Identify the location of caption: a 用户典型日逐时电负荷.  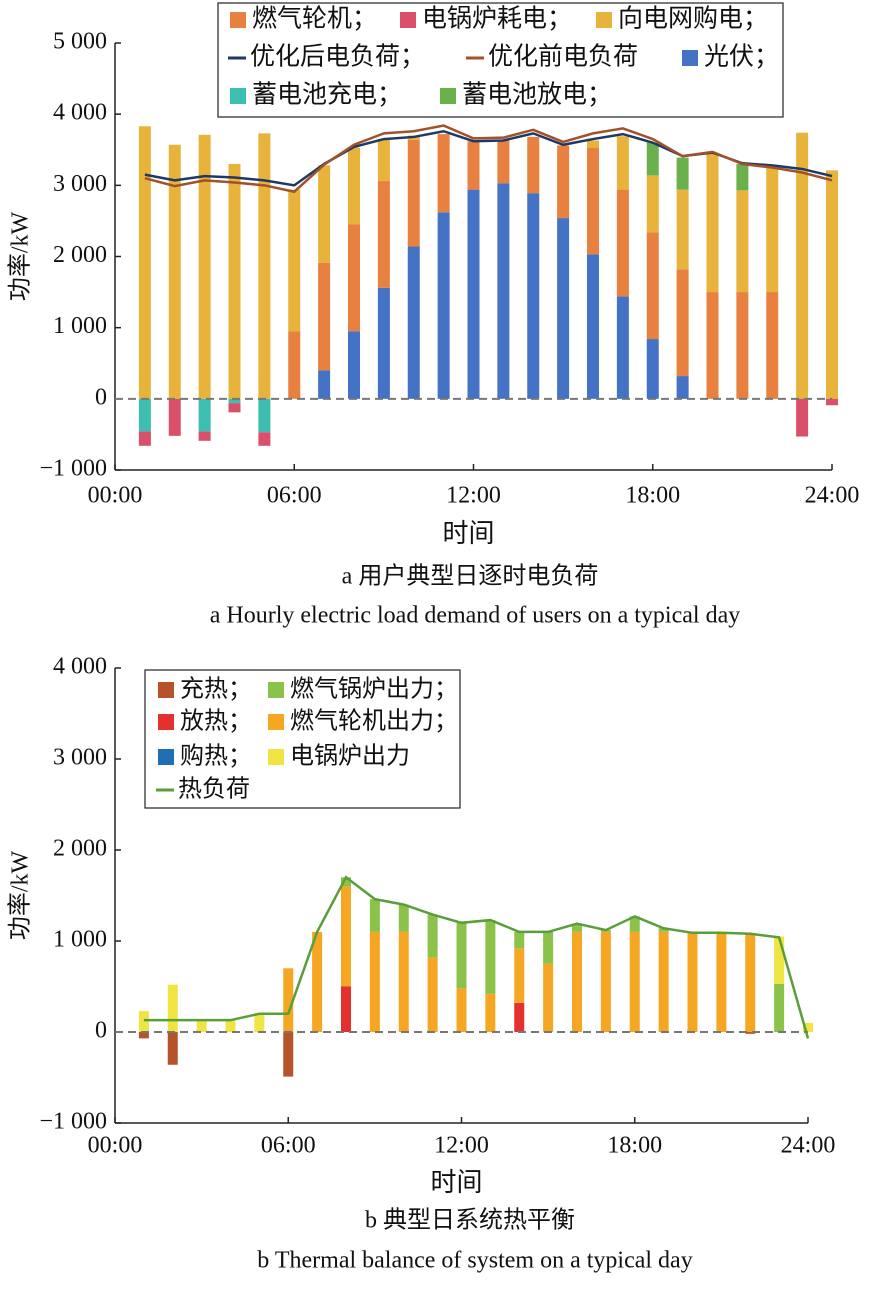
(470, 576).